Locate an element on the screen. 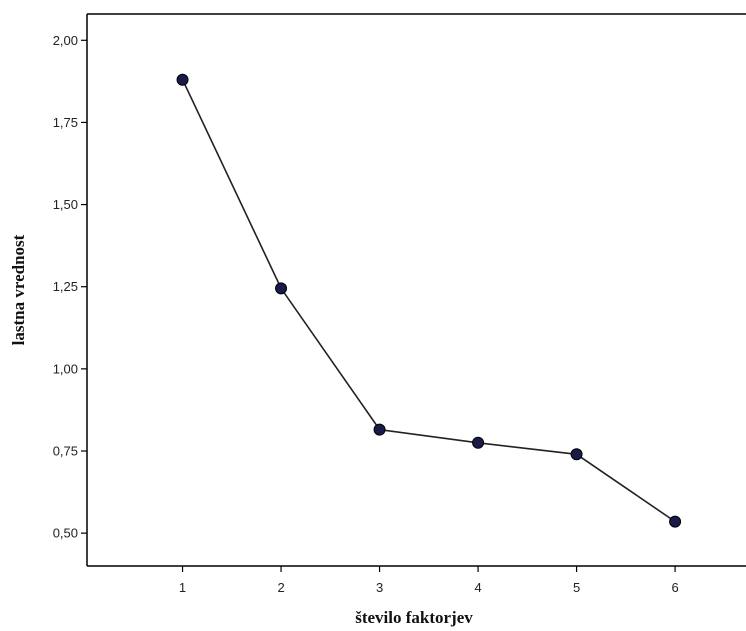  y-axis-ticks: 0,50 0,75 1,00 1,25 1,50 1,75 2,00 is located at coordinates (70, 287).